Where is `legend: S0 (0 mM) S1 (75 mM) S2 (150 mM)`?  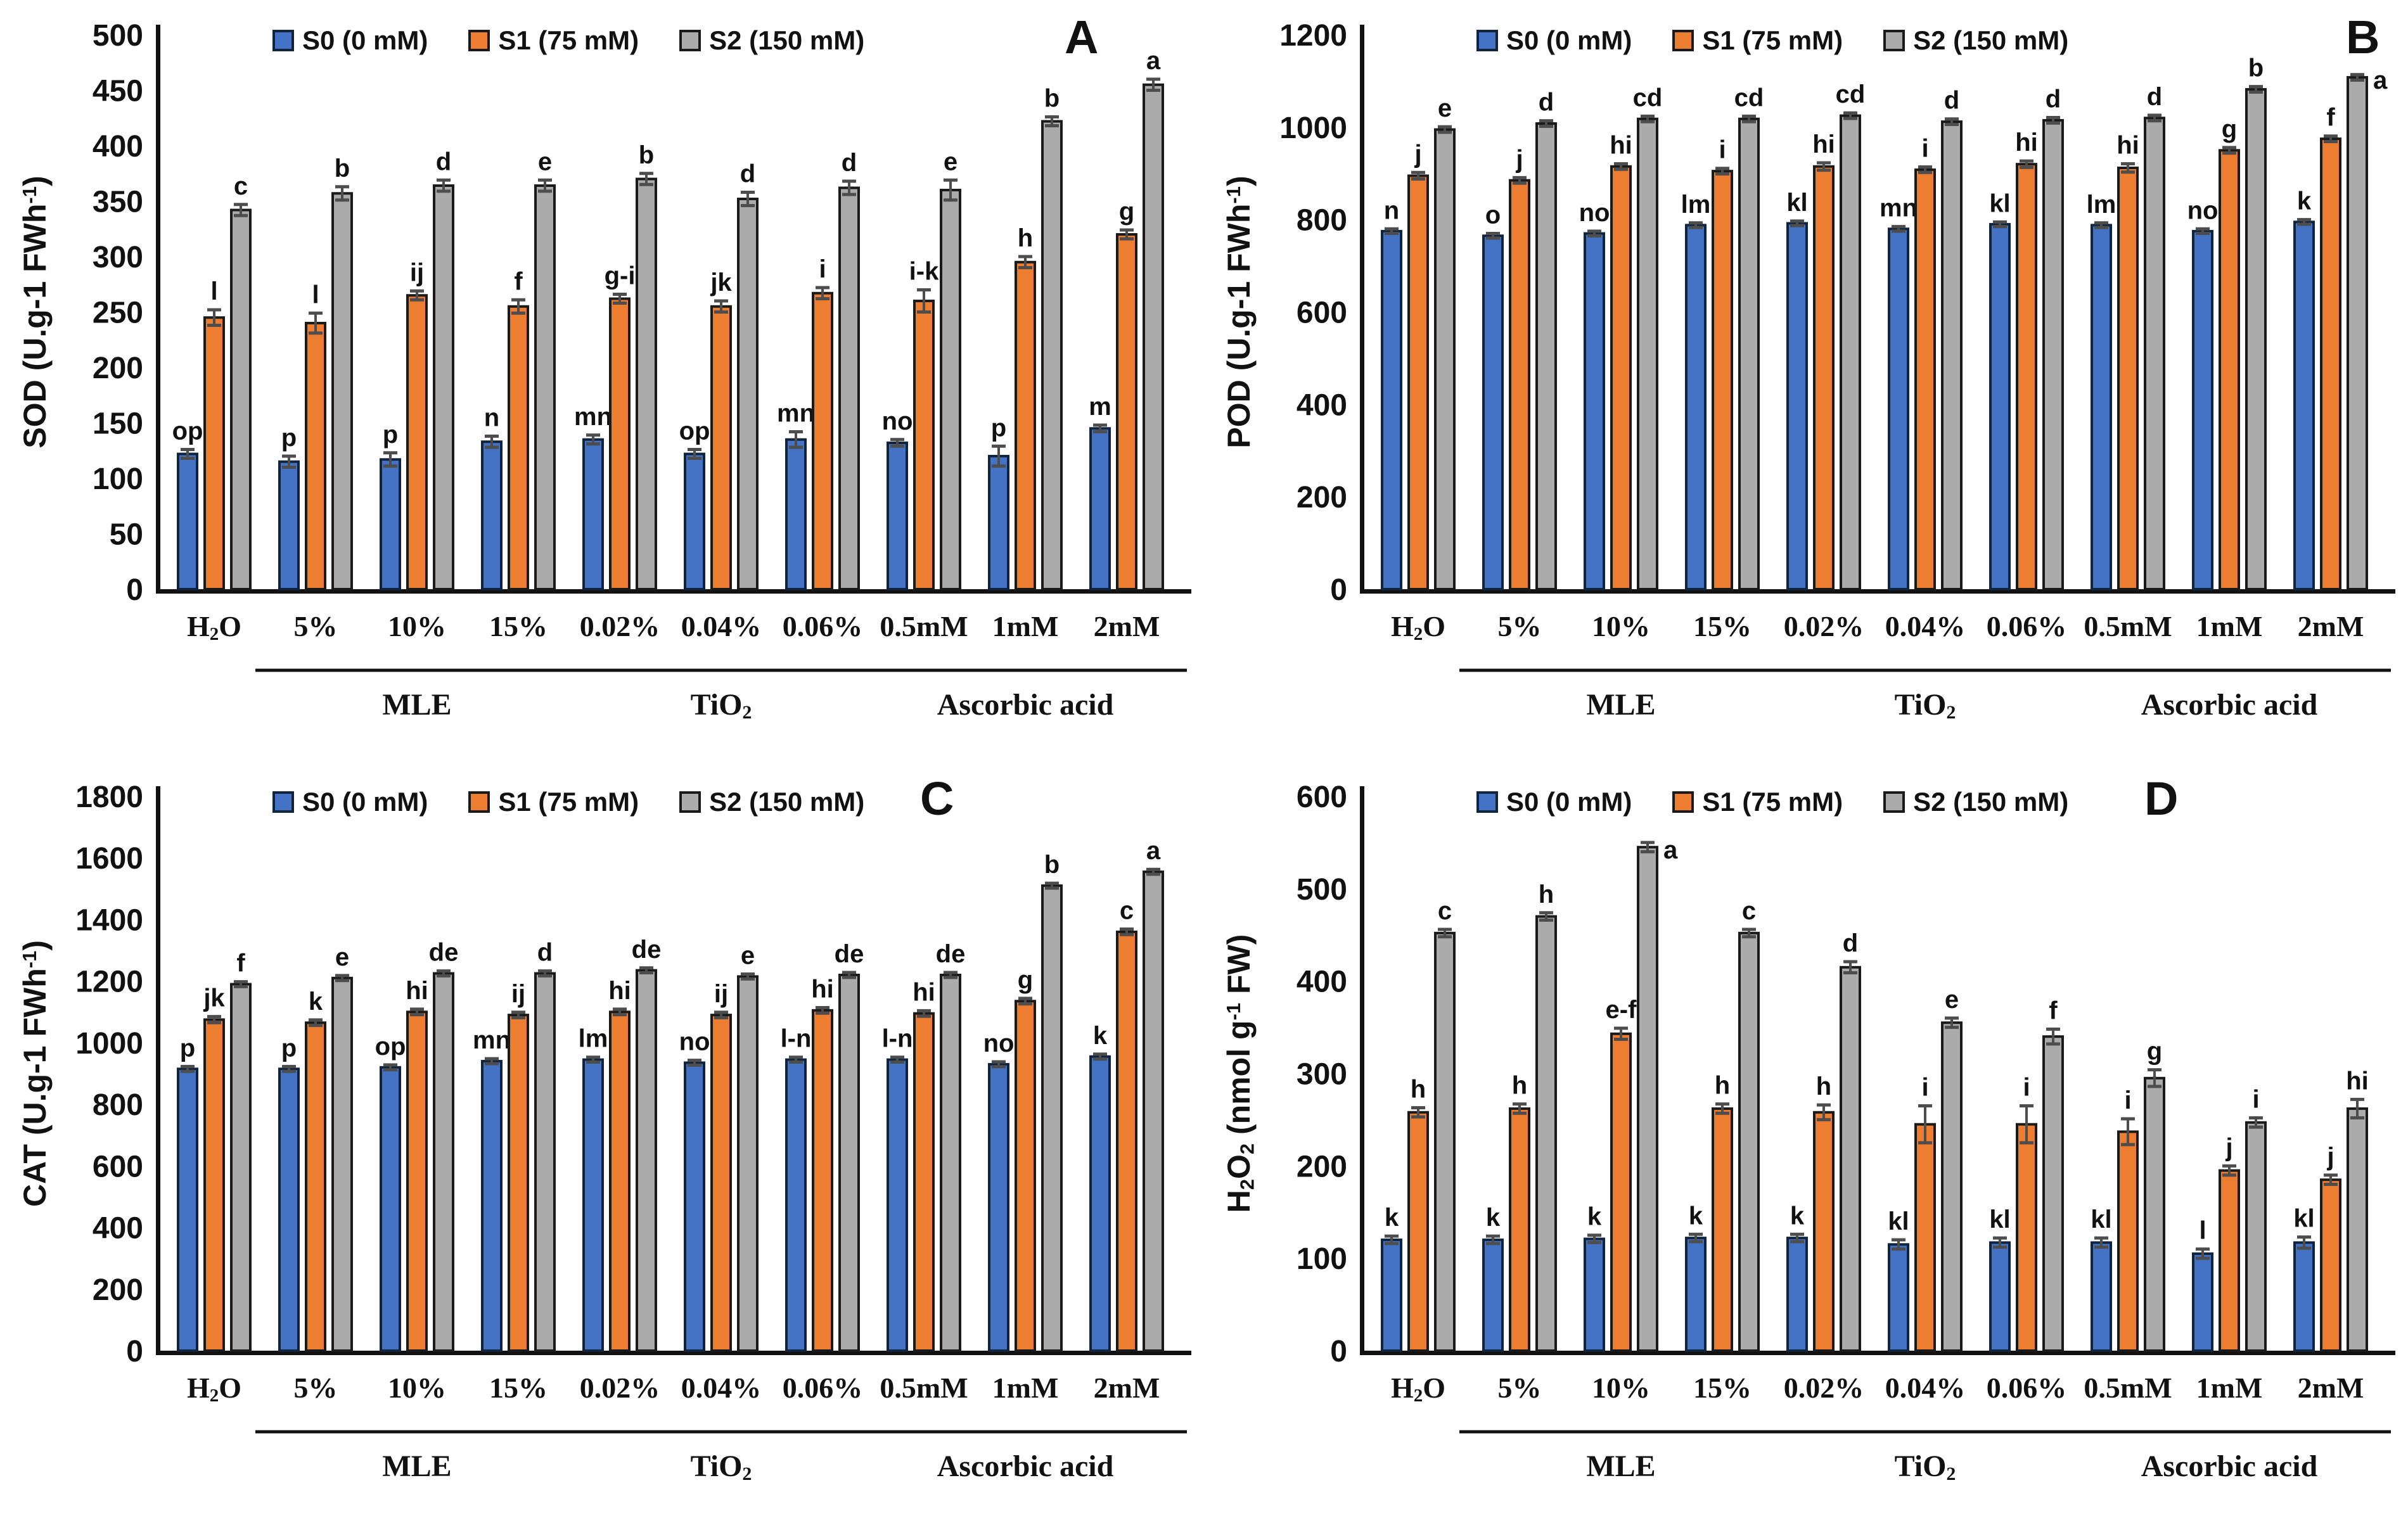 legend: S0 (0 mM) S1 (75 mM) S2 (150 mM) is located at coordinates (1772, 40).